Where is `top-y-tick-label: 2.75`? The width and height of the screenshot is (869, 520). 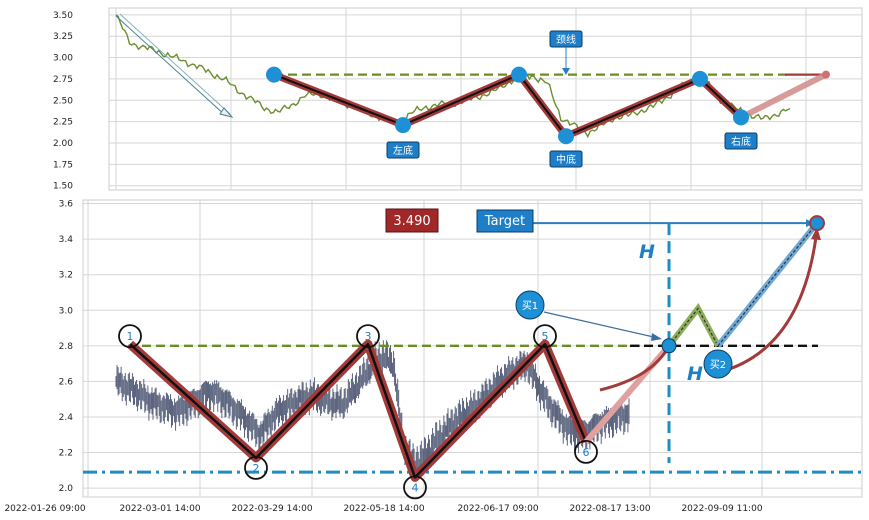
top-y-tick-label: 2.75 is located at coordinates (63, 80).